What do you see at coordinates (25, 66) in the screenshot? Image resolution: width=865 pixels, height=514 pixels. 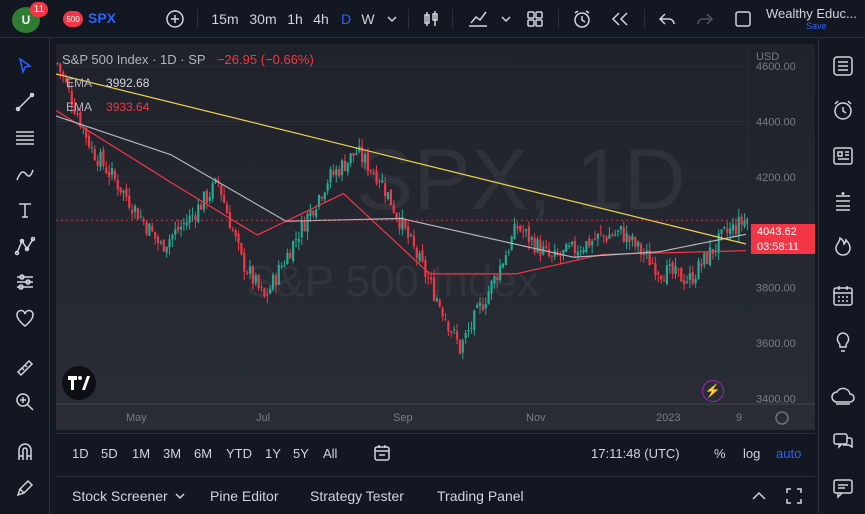 I see `cursor-tool` at bounding box center [25, 66].